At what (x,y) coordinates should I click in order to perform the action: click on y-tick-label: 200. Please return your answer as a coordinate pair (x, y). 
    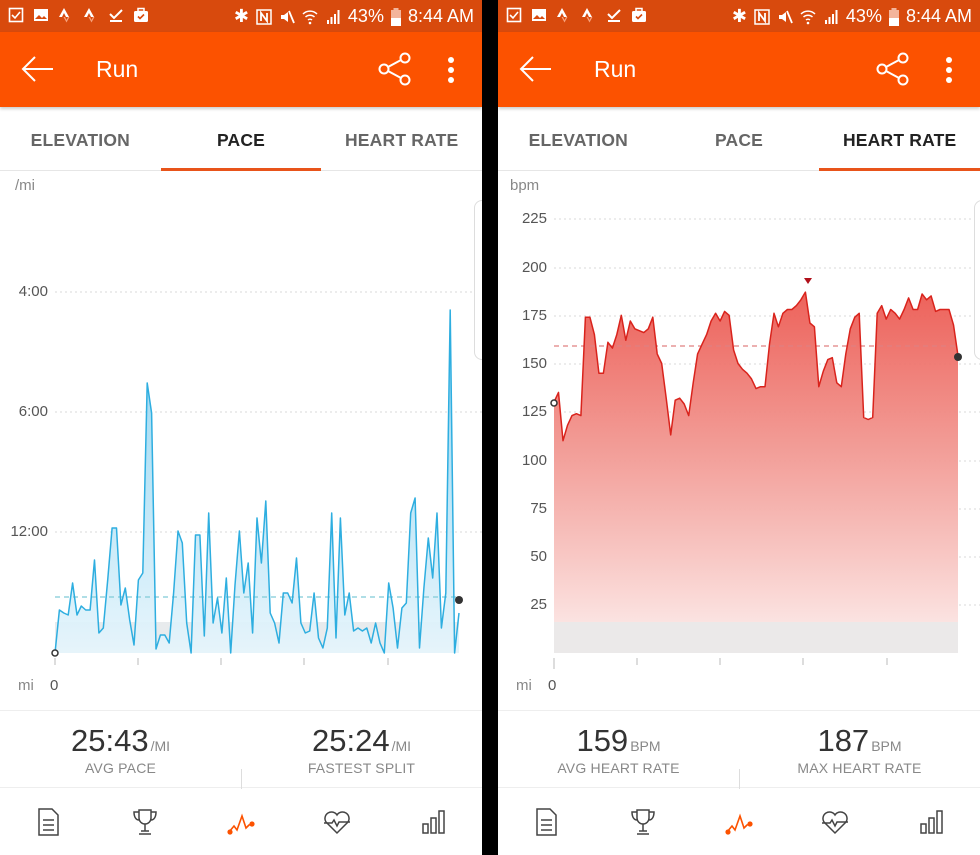
    Looking at the image, I should click on (534, 267).